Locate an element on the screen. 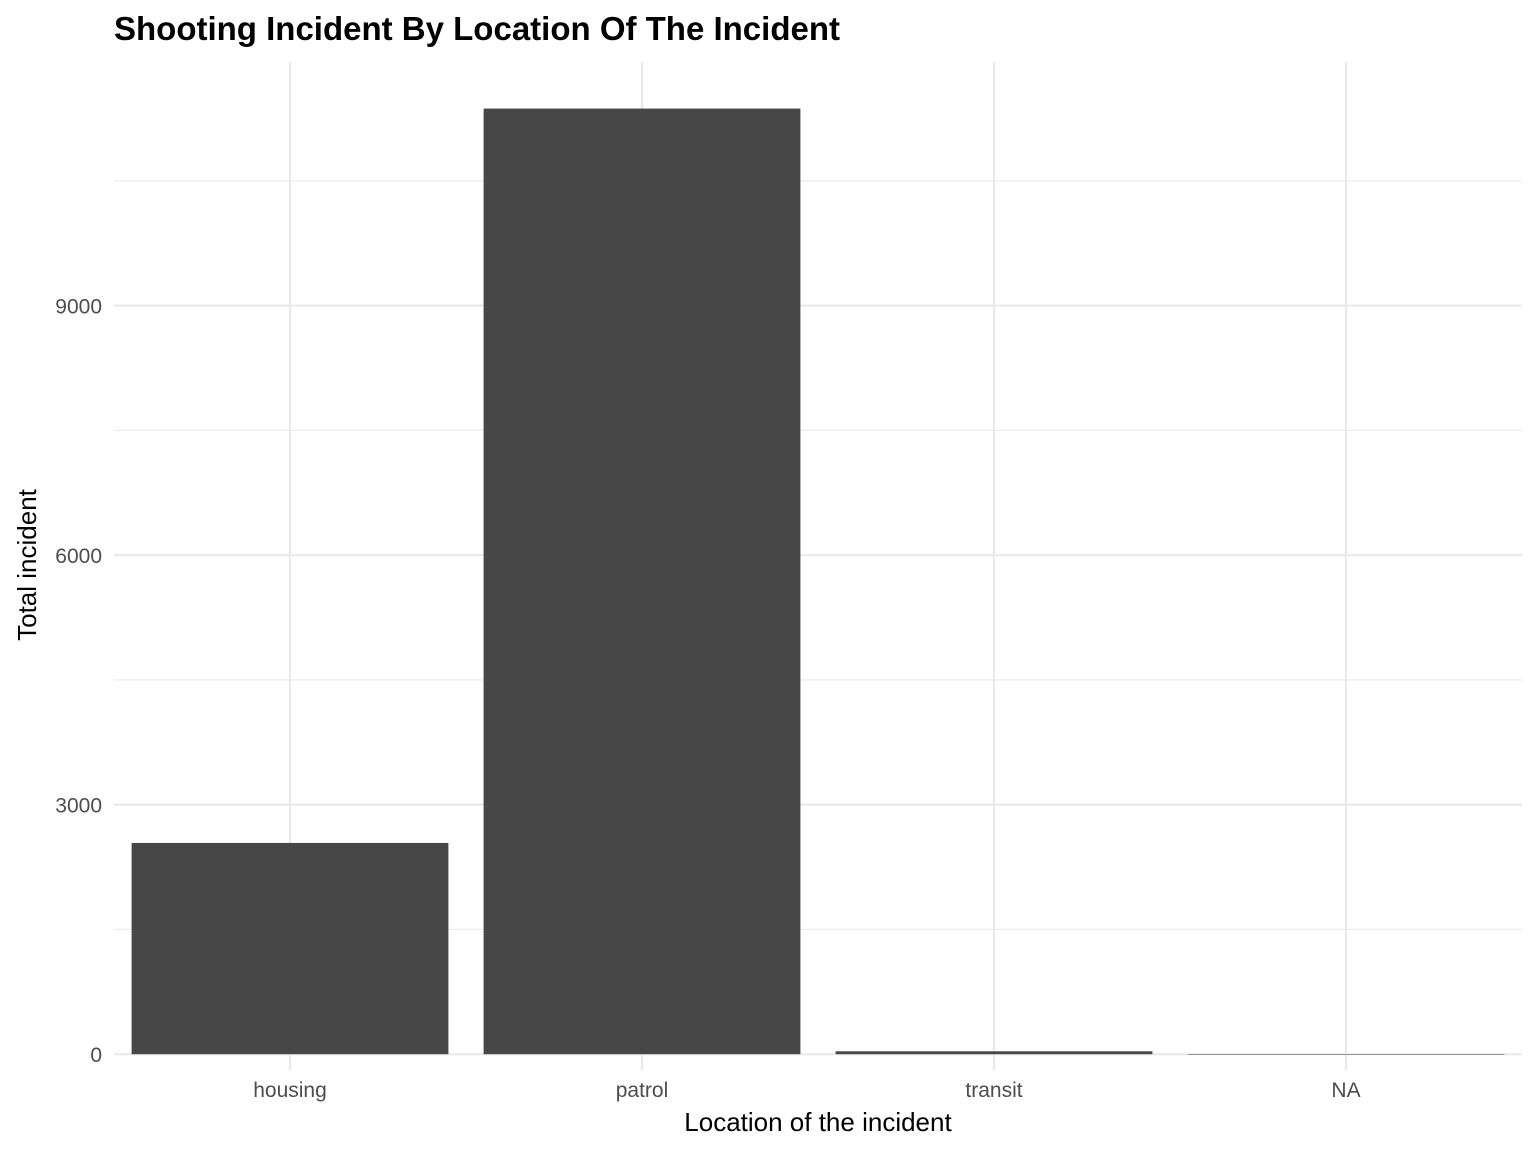 This screenshot has height=1152, width=1536. x-tick-label: patrol is located at coordinates (642, 1090).